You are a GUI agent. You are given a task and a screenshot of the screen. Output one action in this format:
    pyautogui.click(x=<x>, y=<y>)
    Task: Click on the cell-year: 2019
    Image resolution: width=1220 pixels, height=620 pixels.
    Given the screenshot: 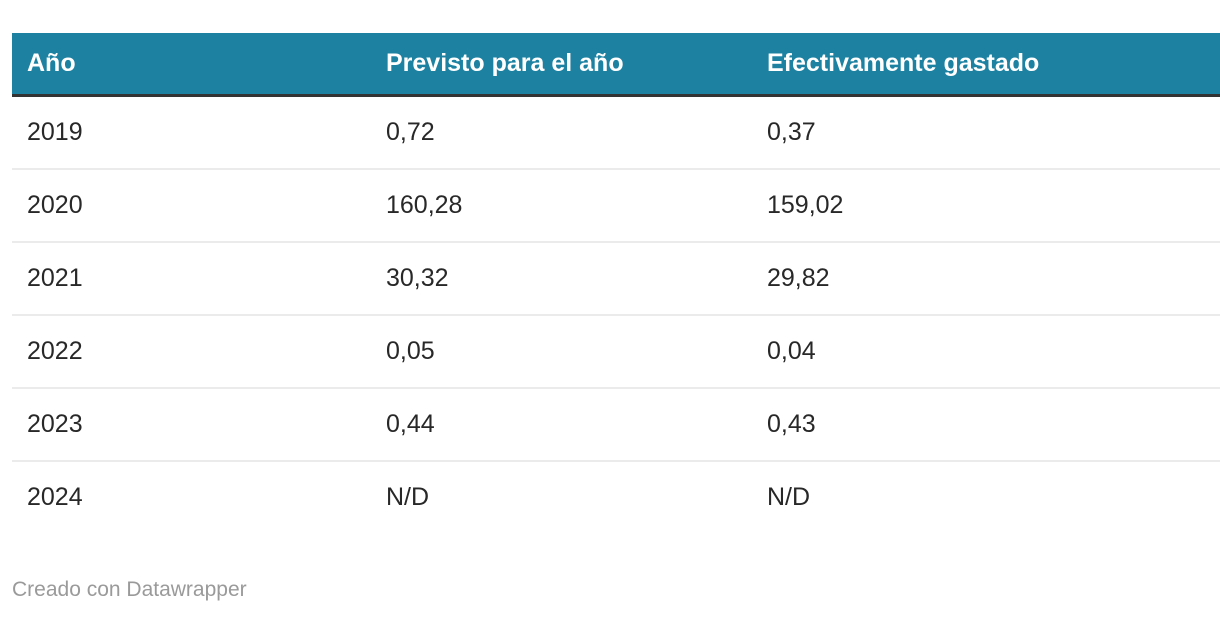 What is the action you would take?
    pyautogui.click(x=191, y=132)
    